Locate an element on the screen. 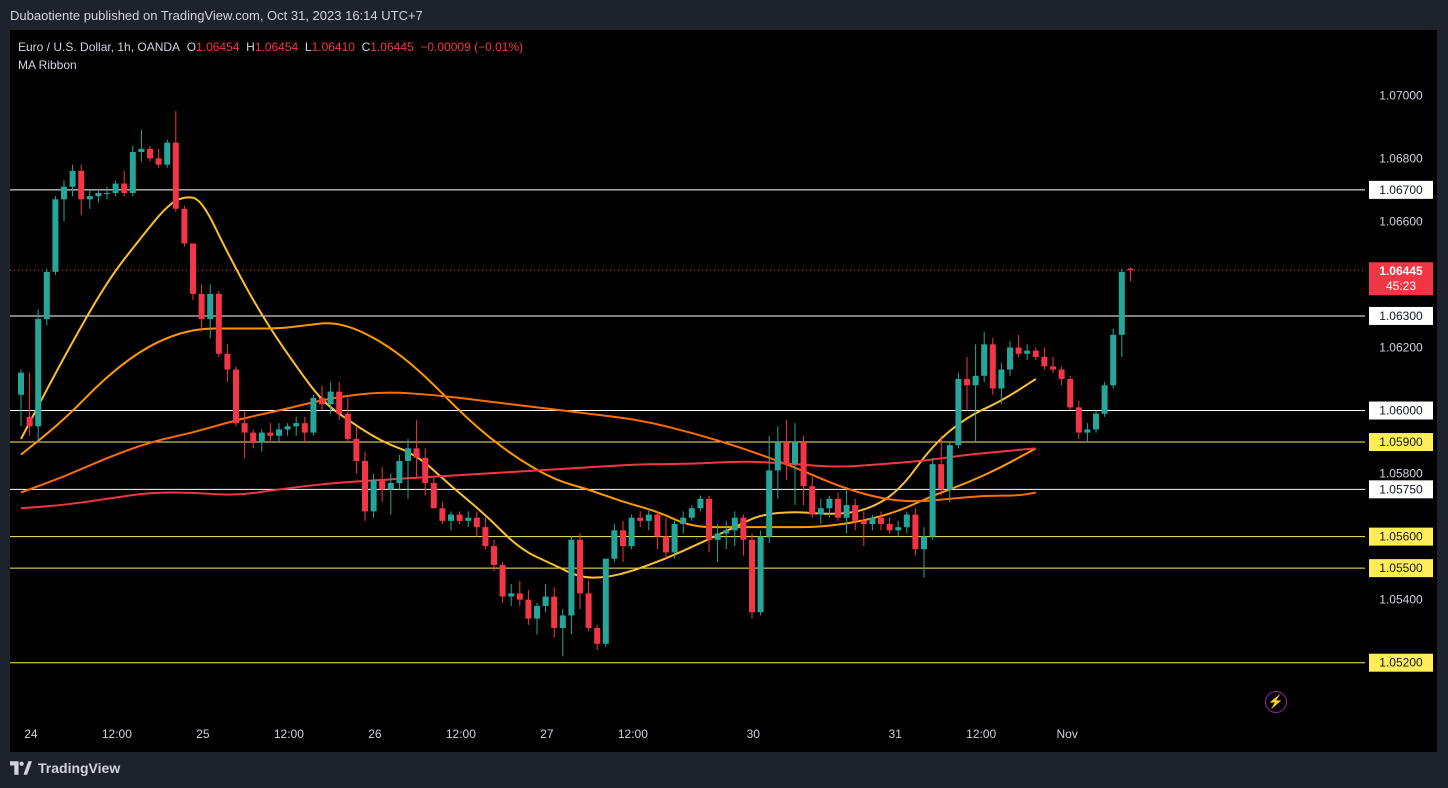 This screenshot has height=788, width=1448. high-value: 1.06454 is located at coordinates (276, 47).